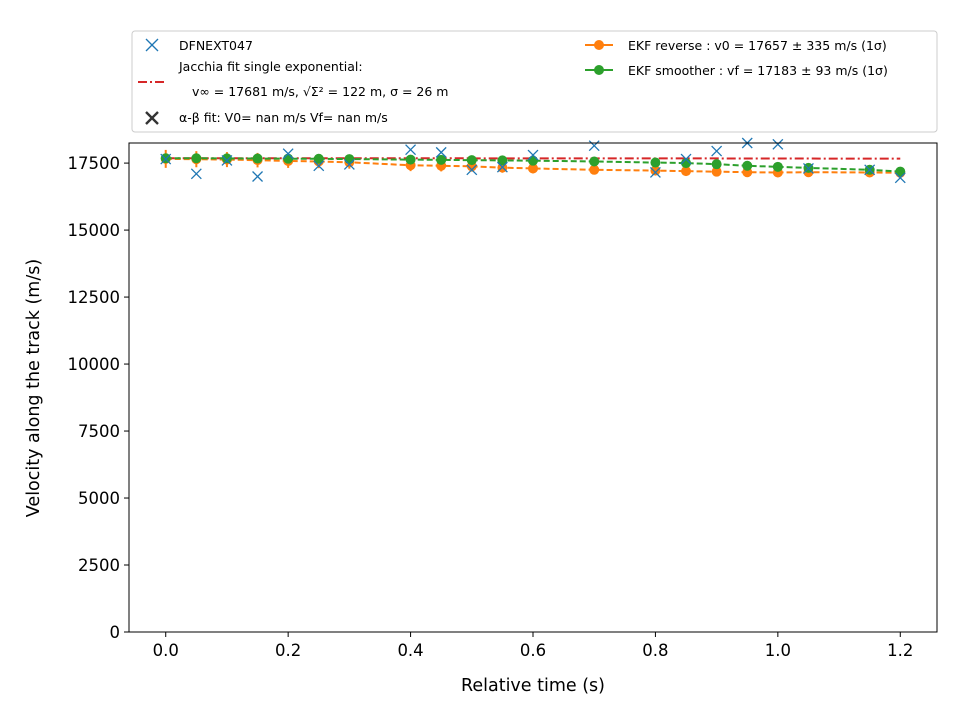  Describe the element at coordinates (166, 650) in the screenshot. I see `x-tick-label: 0.0` at that location.